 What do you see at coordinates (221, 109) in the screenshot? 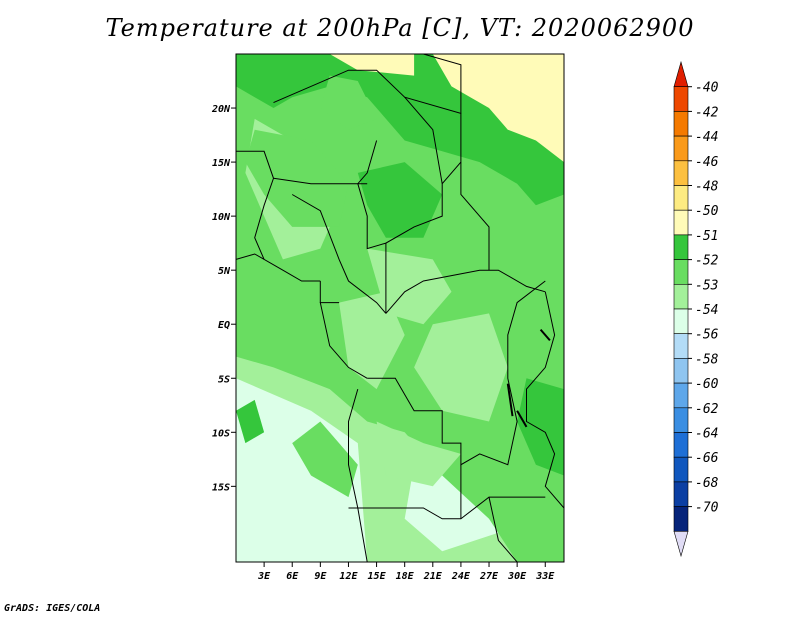
I see `y-tick-label: 20N` at bounding box center [221, 109].